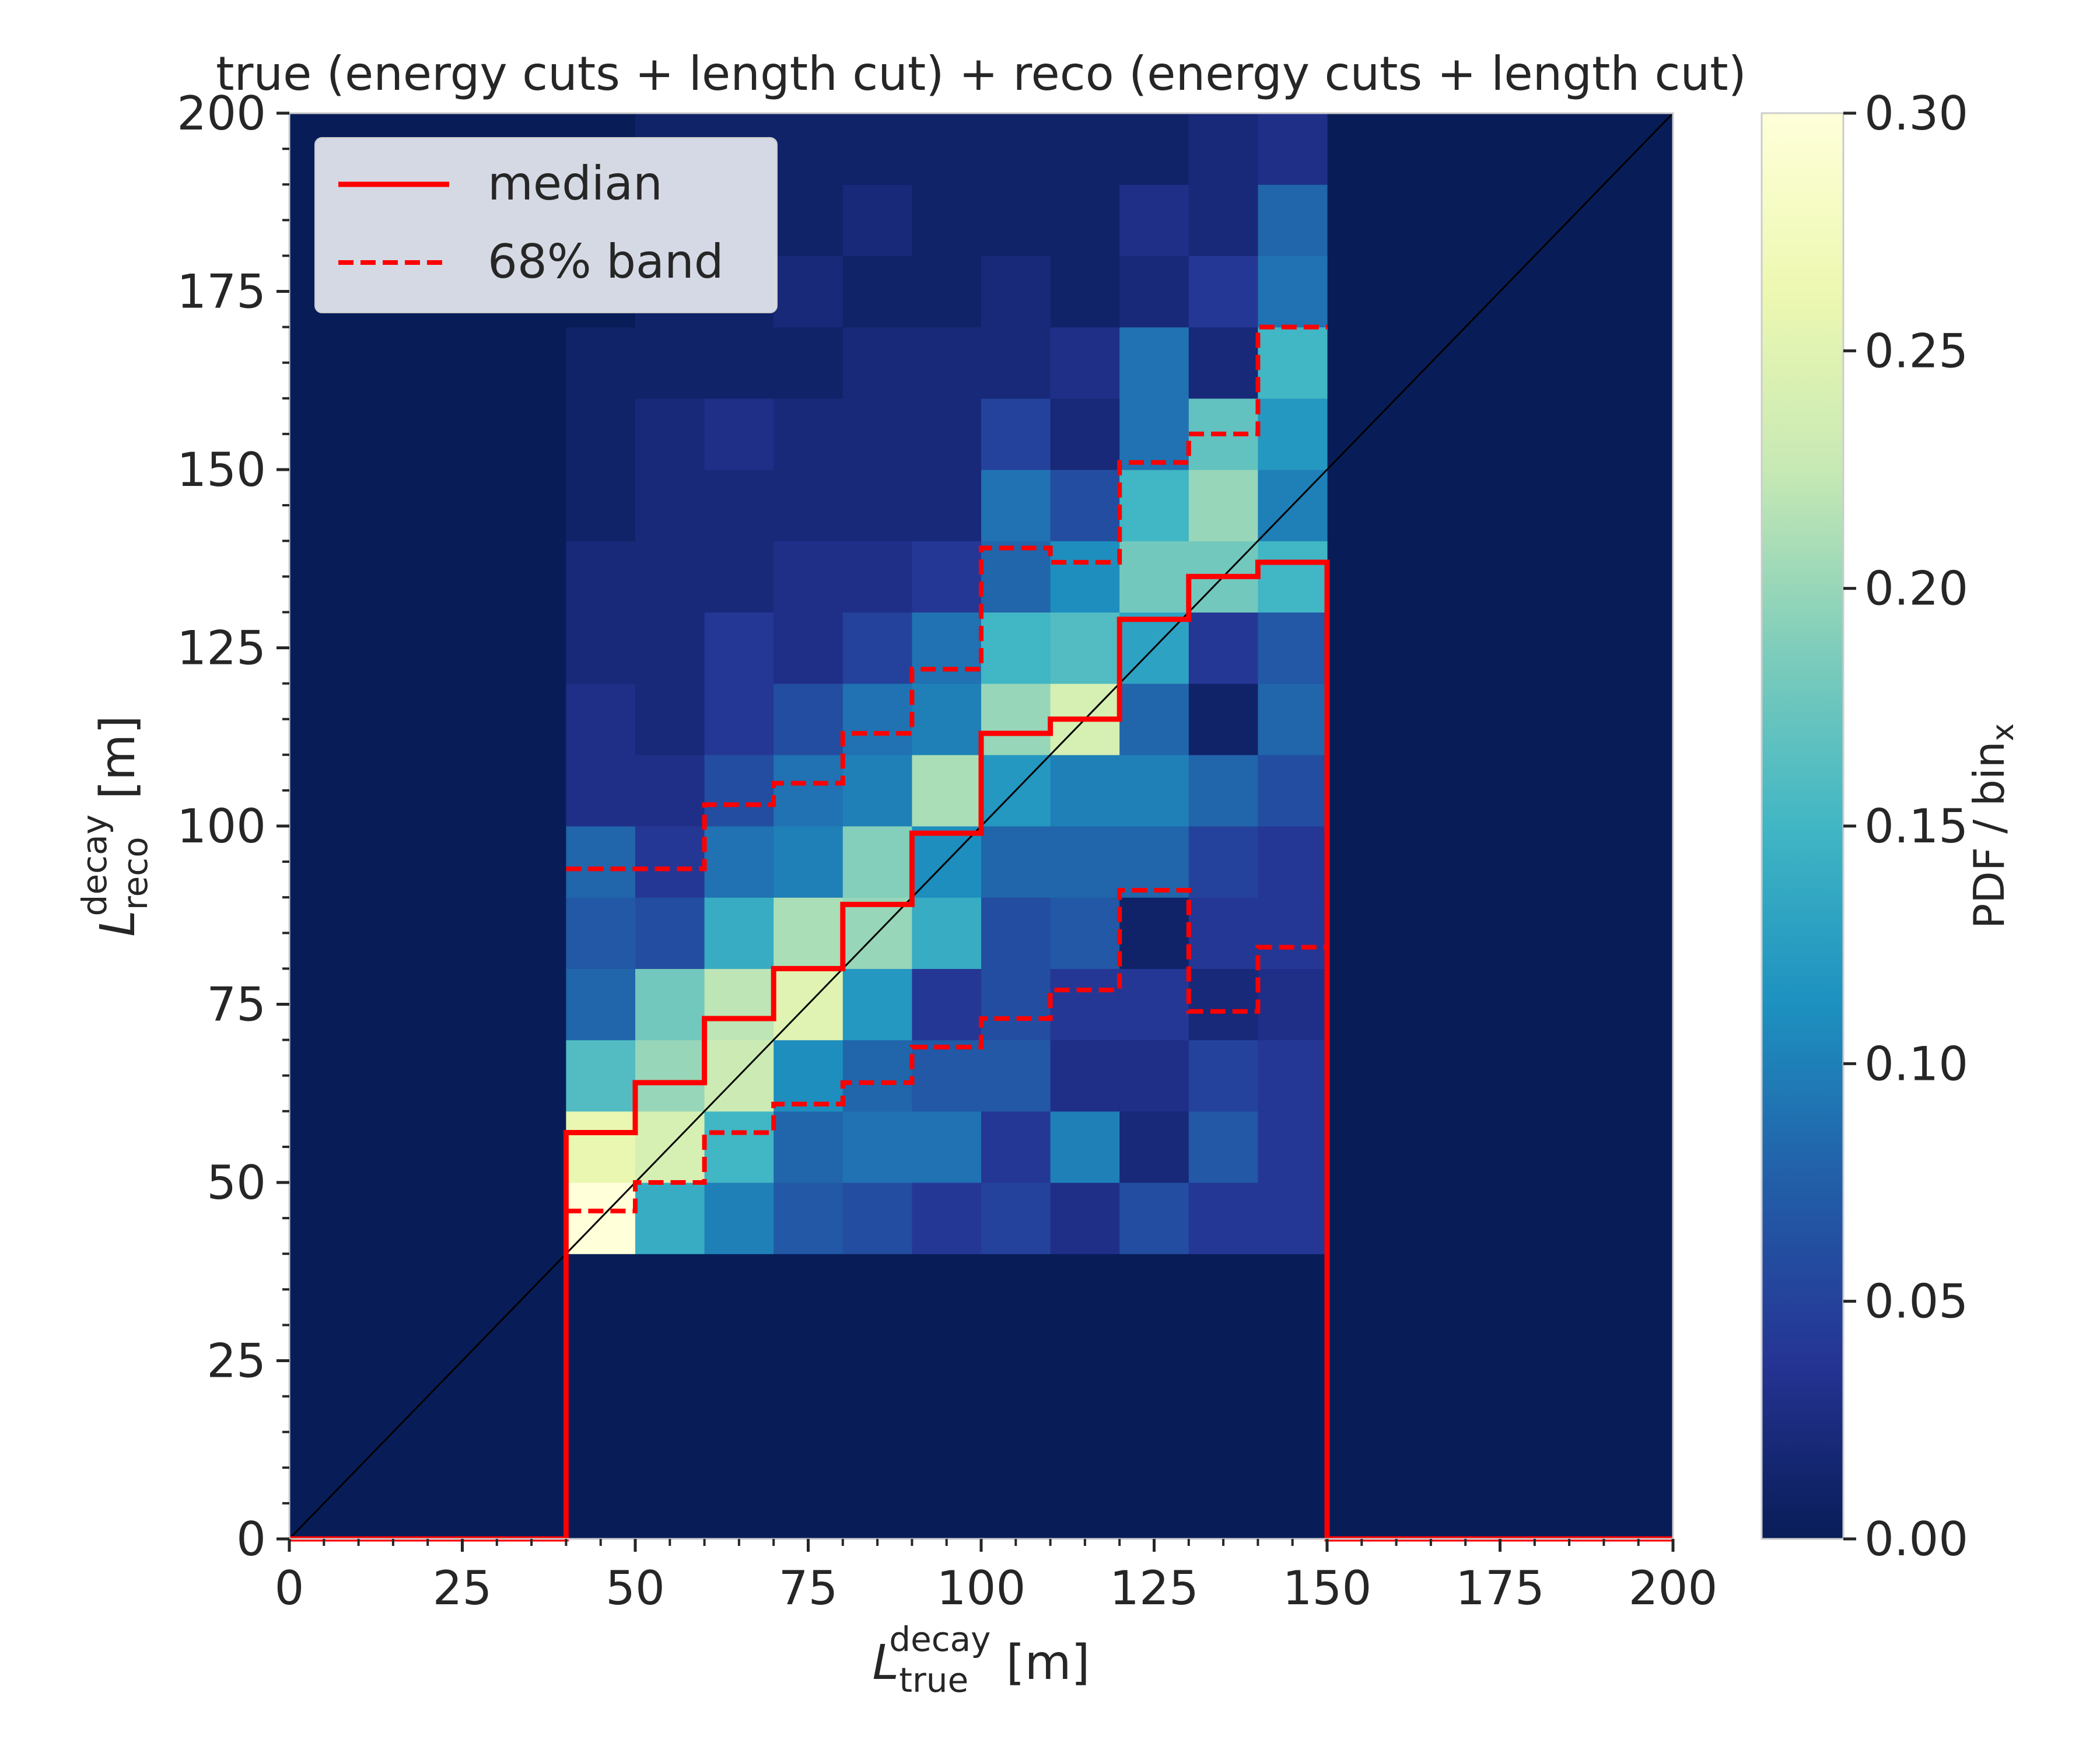 This screenshot has width=2100, height=1753. What do you see at coordinates (221, 648) in the screenshot?
I see `y-tick-label: 125` at bounding box center [221, 648].